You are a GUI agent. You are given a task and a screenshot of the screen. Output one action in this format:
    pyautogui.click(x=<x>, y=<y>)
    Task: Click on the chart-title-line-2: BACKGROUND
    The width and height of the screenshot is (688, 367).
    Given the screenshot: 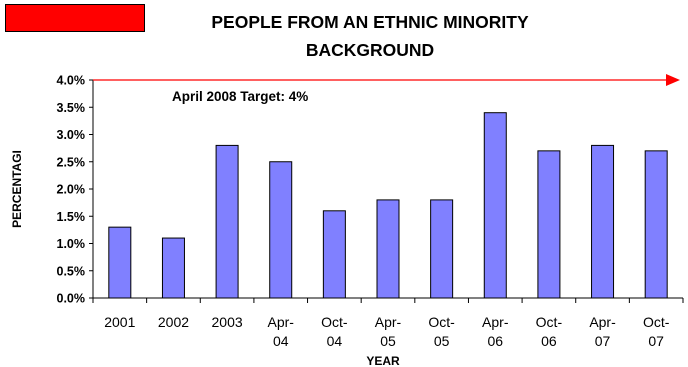 What is the action you would take?
    pyautogui.click(x=370, y=50)
    